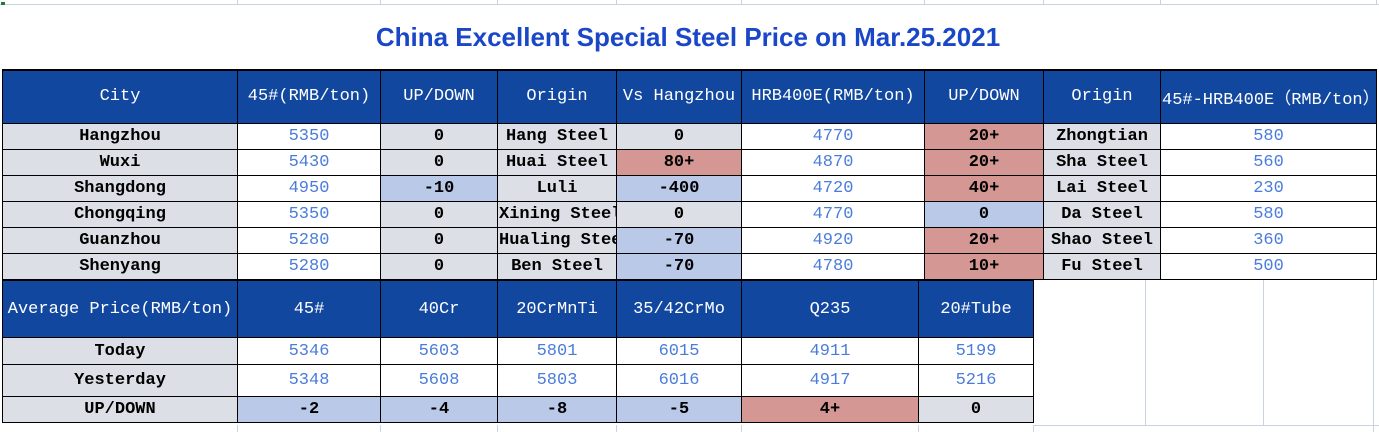 This screenshot has height=432, width=1379. What do you see at coordinates (557, 351) in the screenshot?
I see `cell-avg-20crmnti: 5801` at bounding box center [557, 351].